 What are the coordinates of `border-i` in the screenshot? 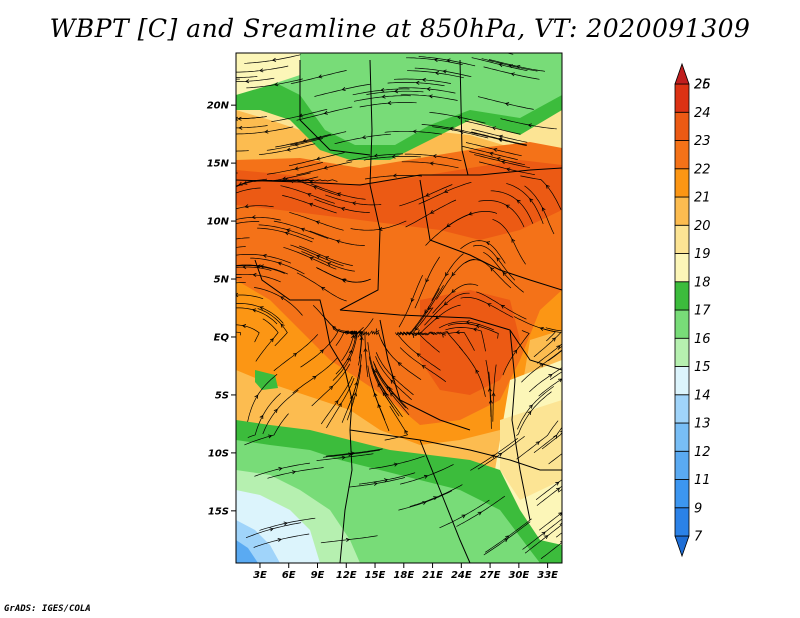 It's located at (464, 117).